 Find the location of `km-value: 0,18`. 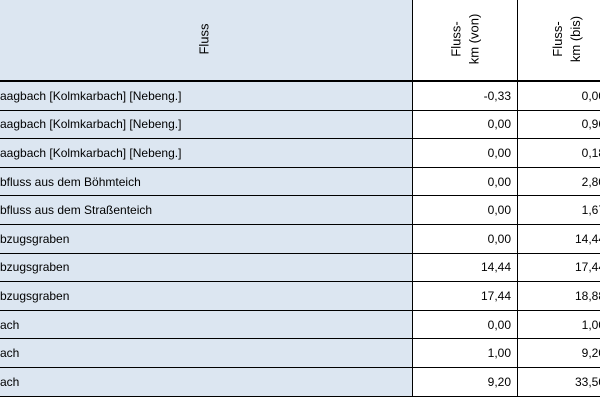

km-value: 0,18 is located at coordinates (590, 152).